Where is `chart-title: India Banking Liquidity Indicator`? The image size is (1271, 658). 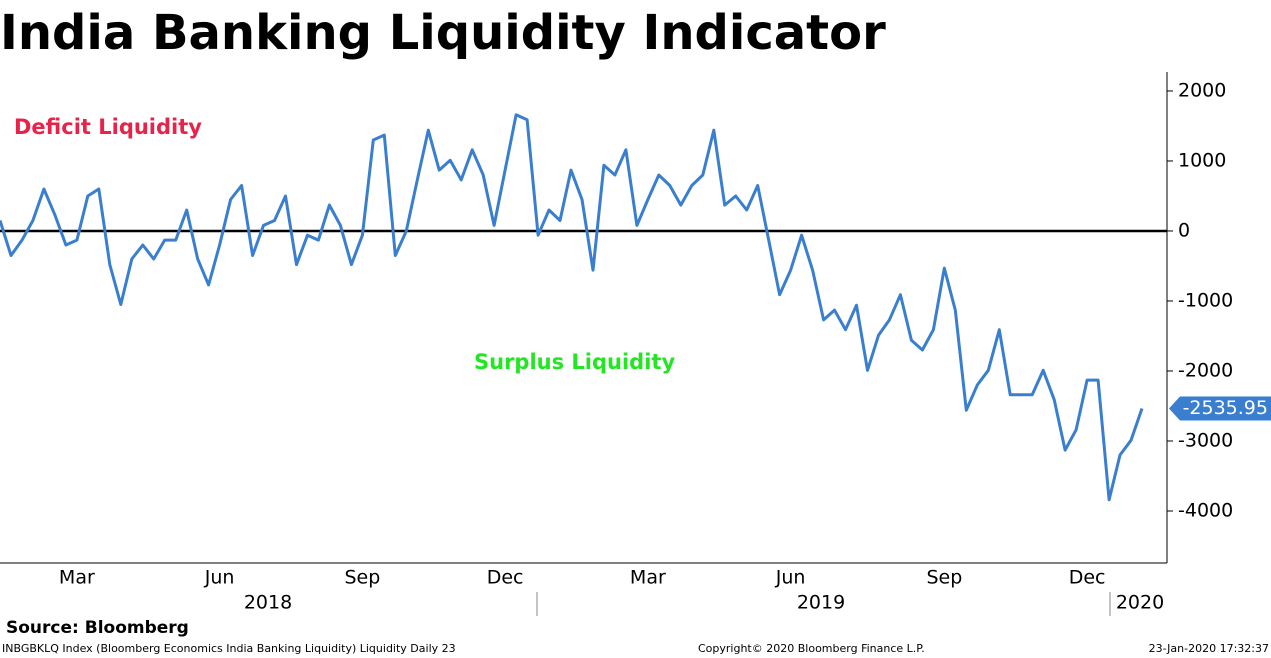 chart-title: India Banking Liquidity Indicator is located at coordinates (443, 33).